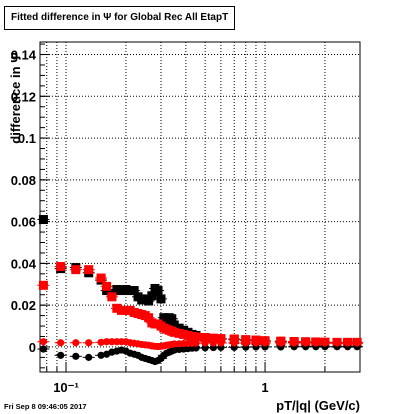 The height and width of the screenshot is (414, 400). Describe the element at coordinates (24, 263) in the screenshot. I see `y-tick-label: 0.04` at that location.